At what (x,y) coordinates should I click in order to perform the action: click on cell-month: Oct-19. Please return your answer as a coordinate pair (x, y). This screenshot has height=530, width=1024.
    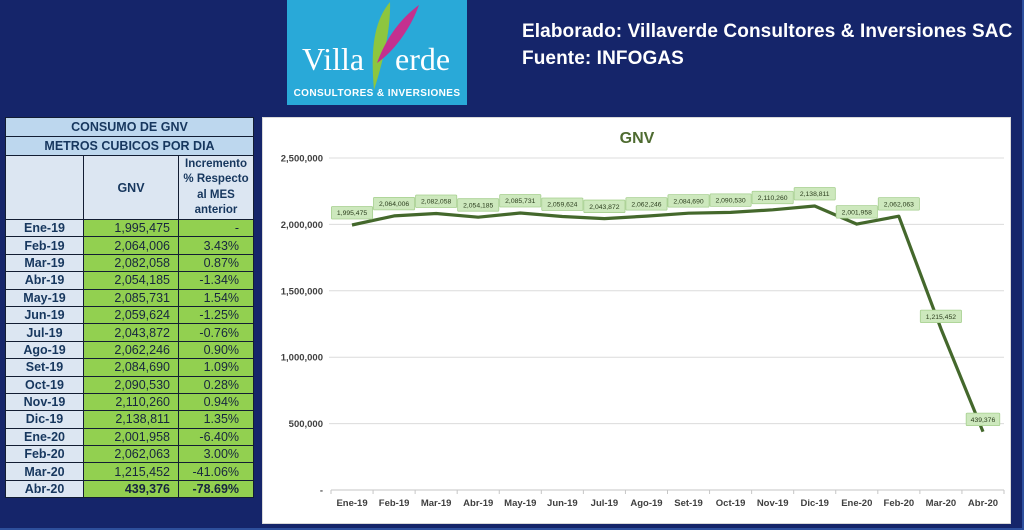
    Looking at the image, I should click on (44, 384).